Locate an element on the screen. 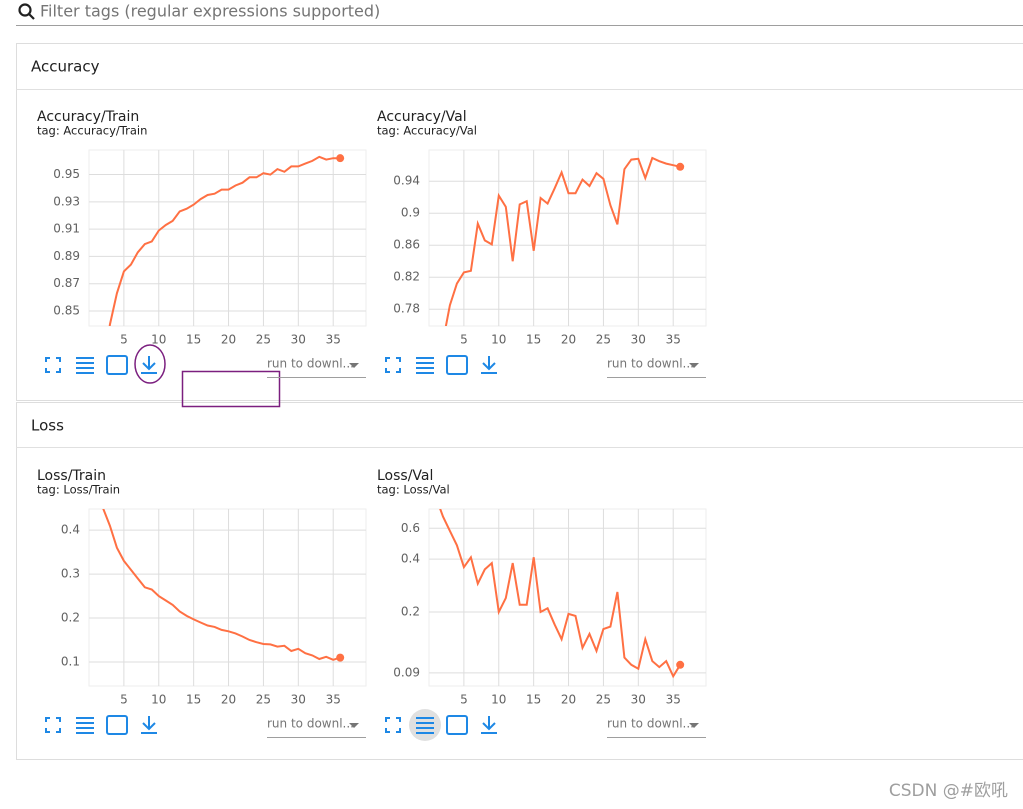  y-tick-label: 0.89 is located at coordinates (66, 256).